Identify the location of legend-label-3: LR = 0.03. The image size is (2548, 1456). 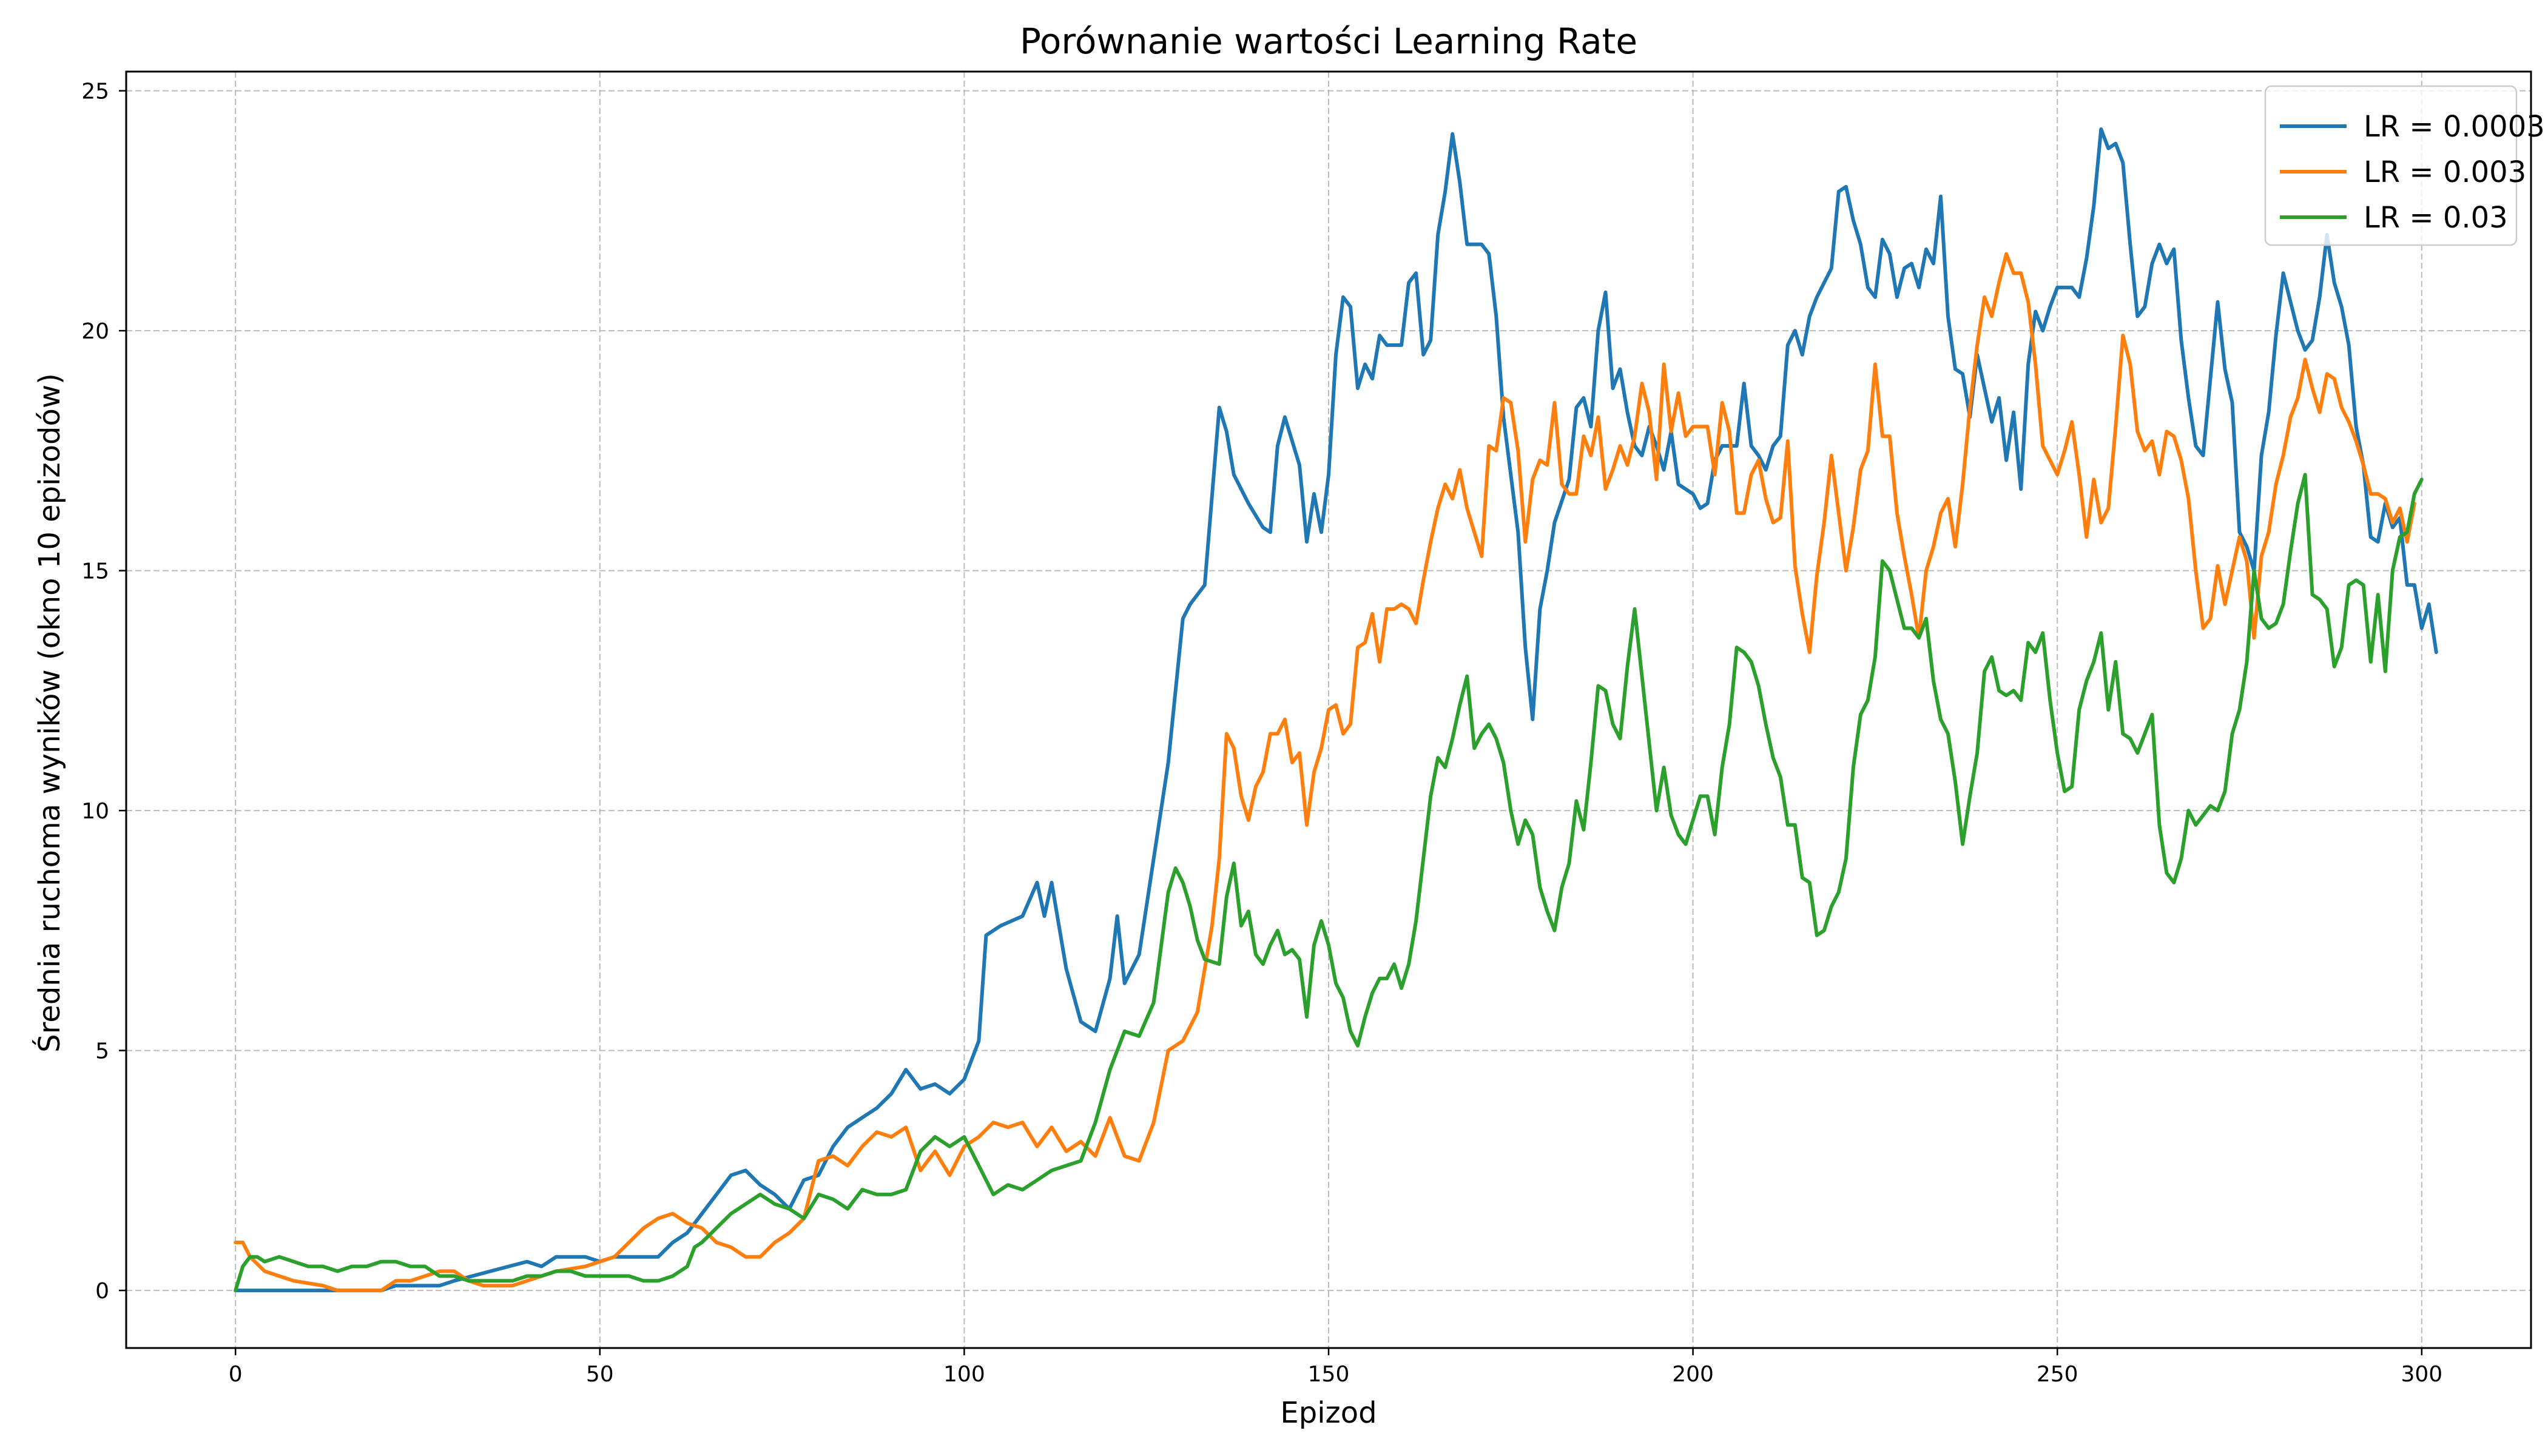
(2436, 218).